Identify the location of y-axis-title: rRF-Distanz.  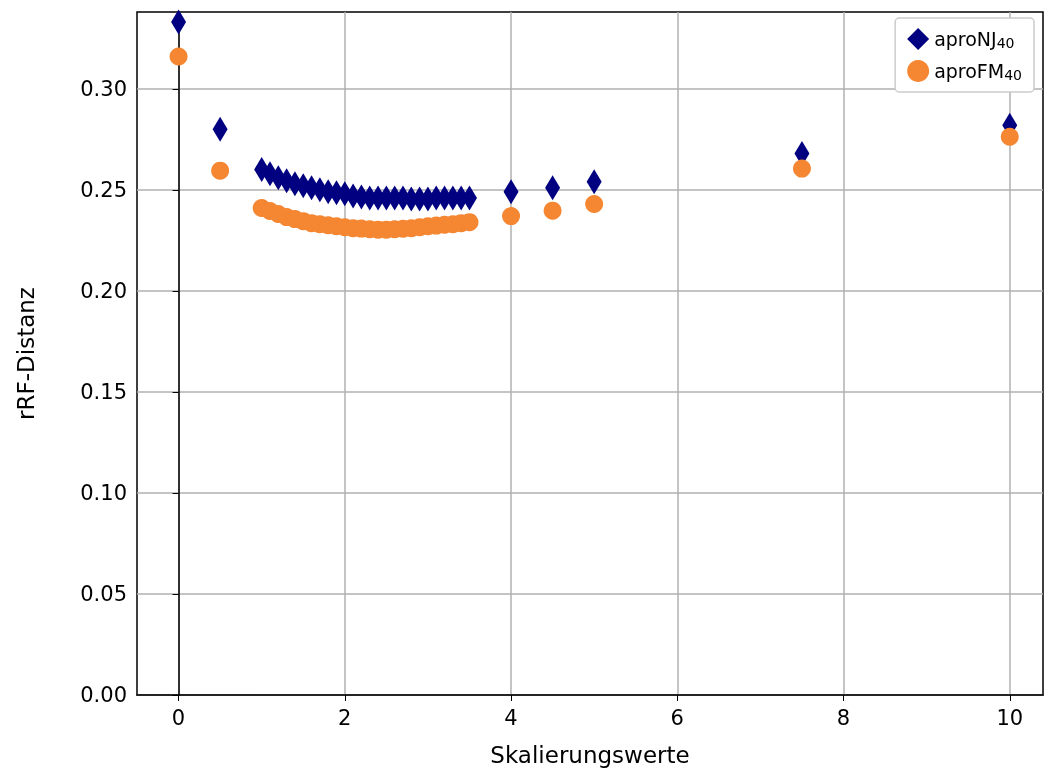
(25, 353).